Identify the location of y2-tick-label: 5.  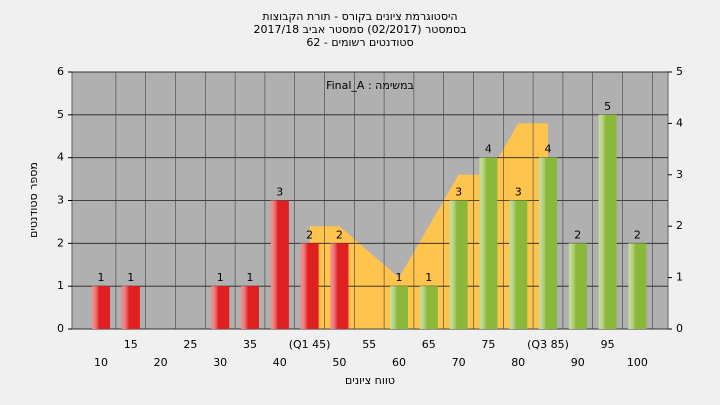
(679, 71).